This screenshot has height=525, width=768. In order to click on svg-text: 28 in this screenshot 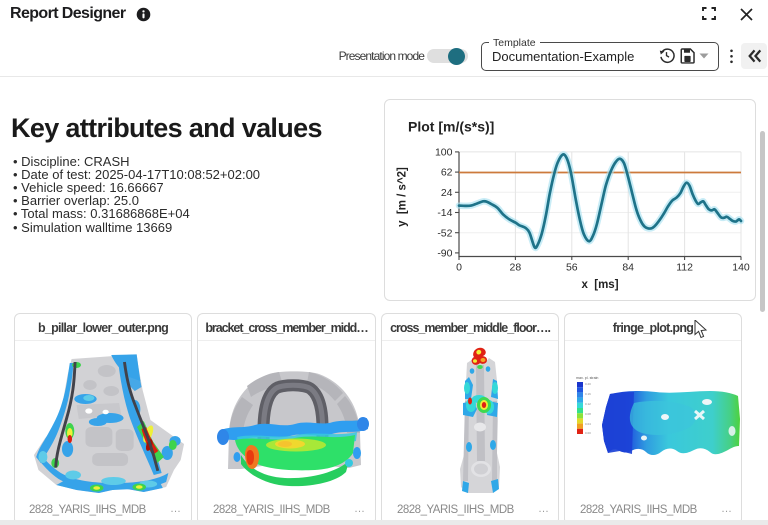, I will do `click(516, 268)`.